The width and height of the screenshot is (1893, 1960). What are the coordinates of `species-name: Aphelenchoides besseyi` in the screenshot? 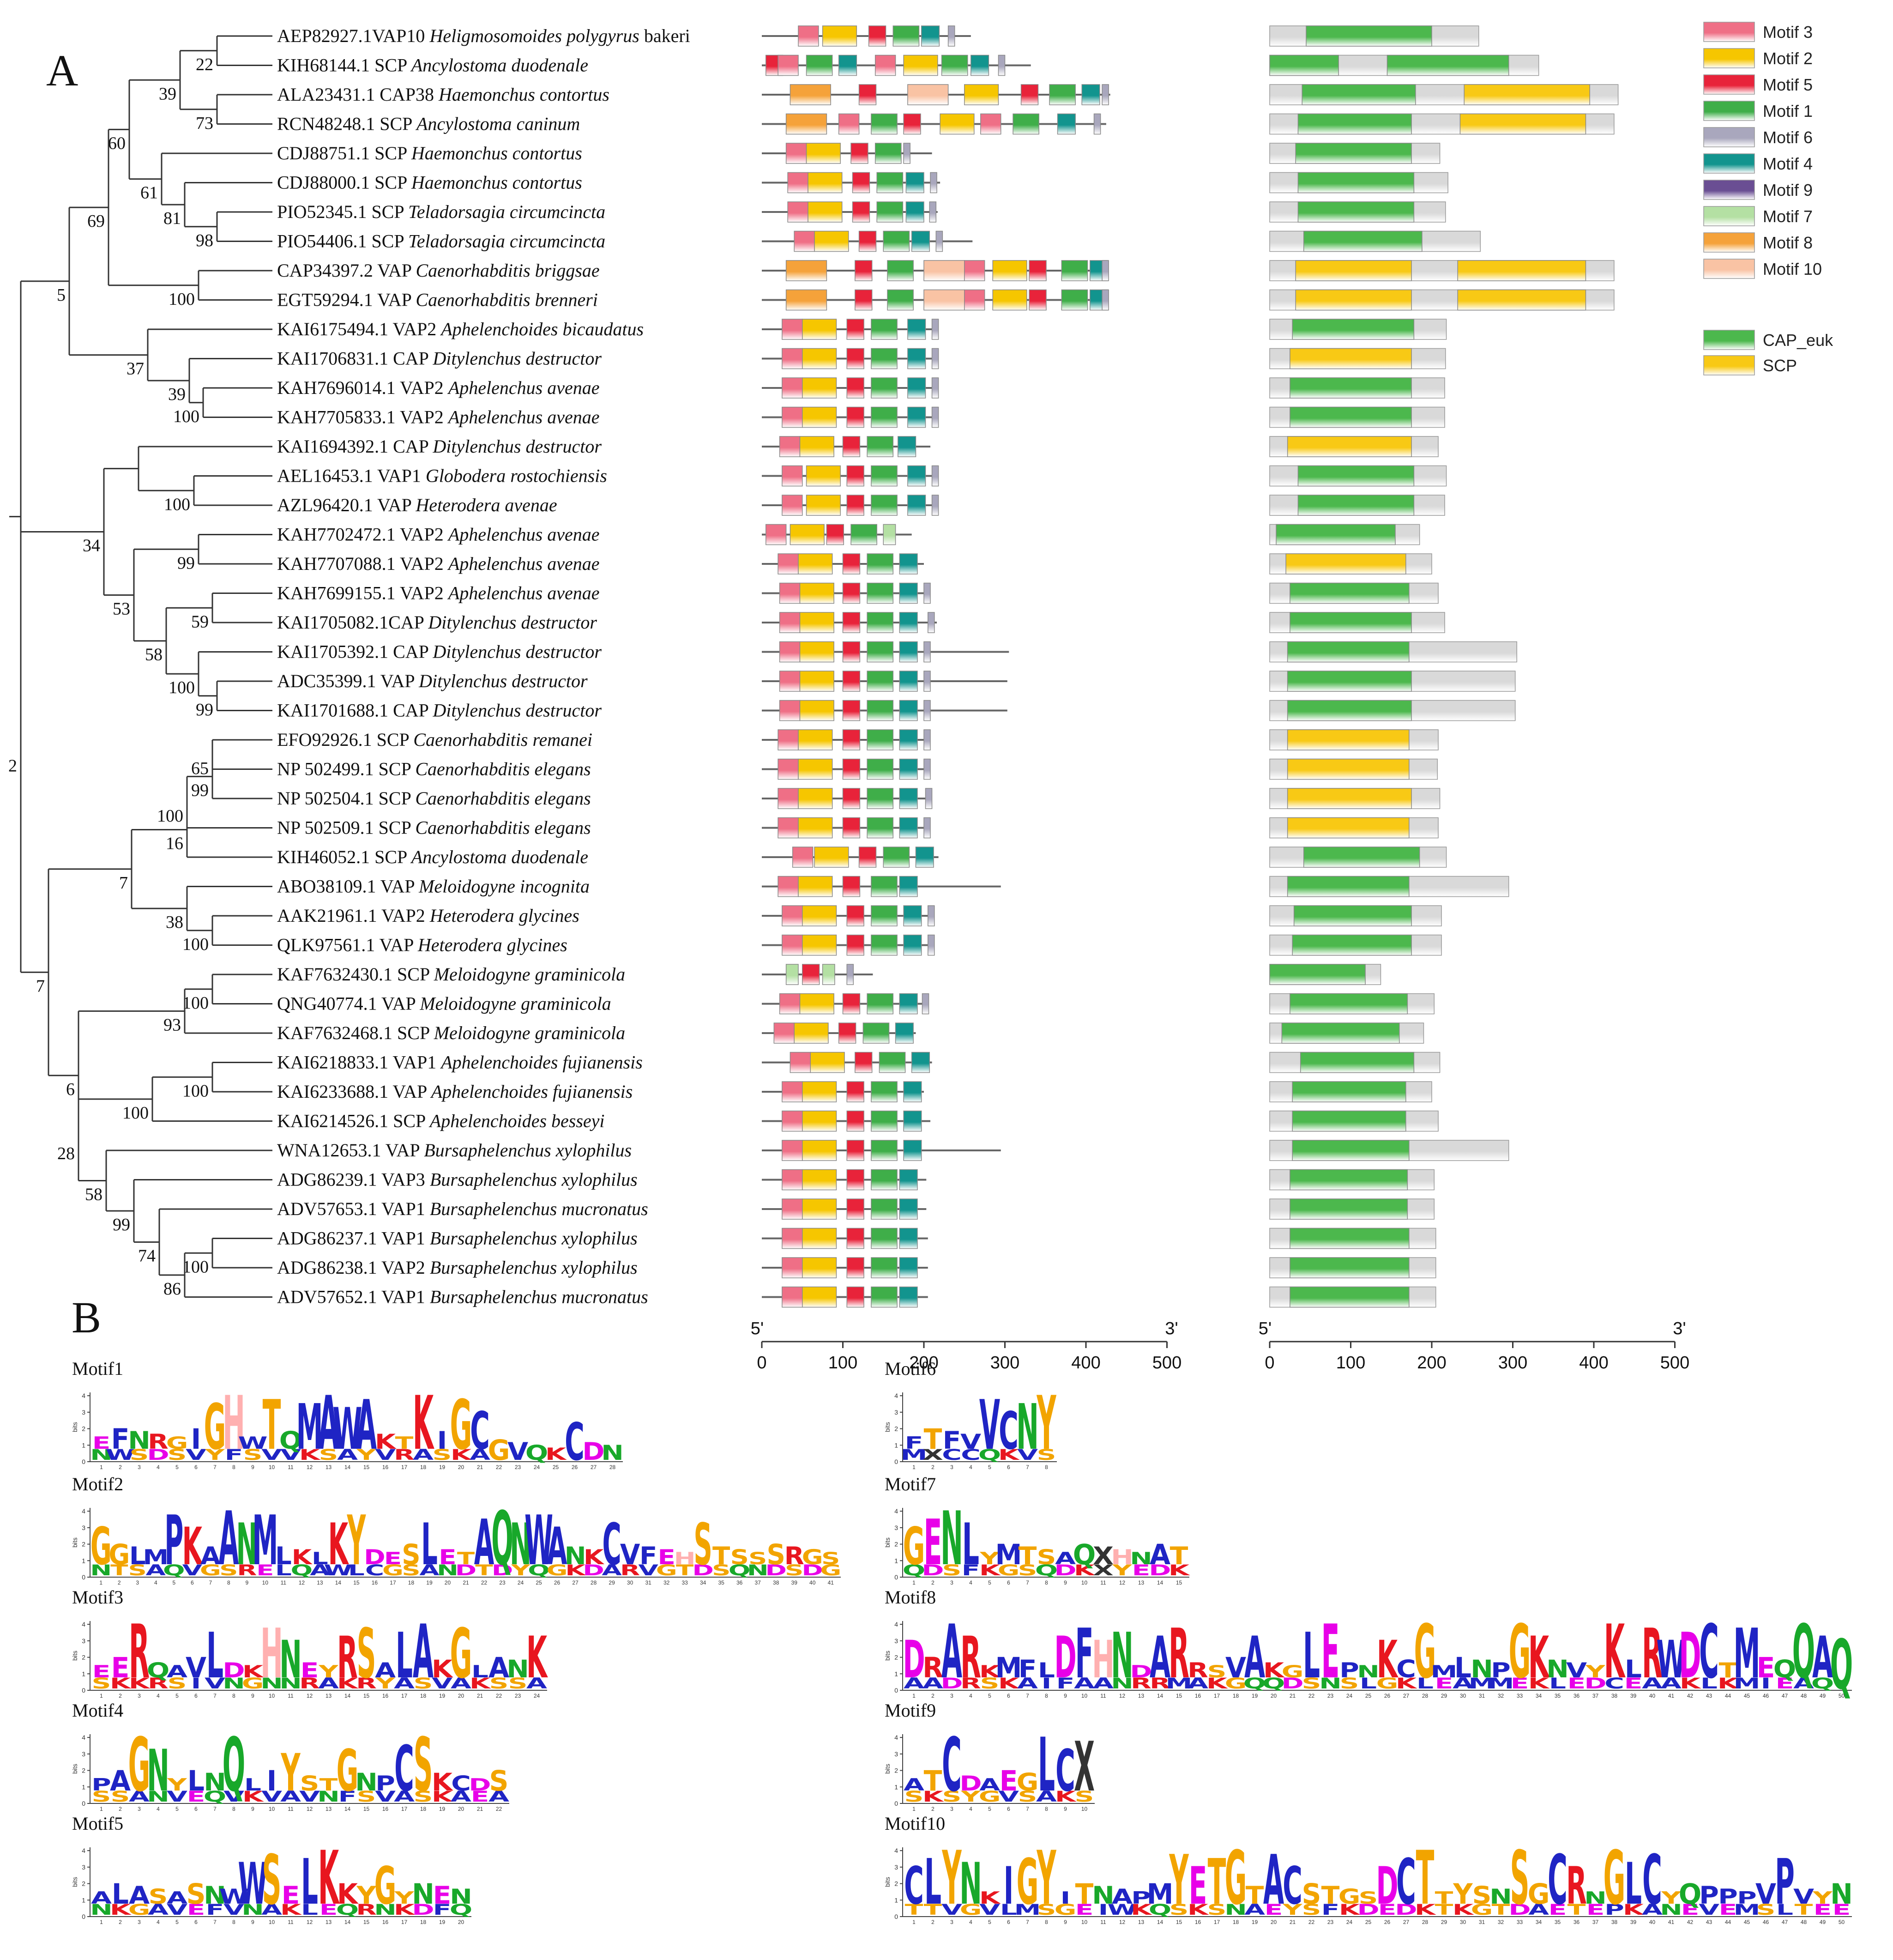 It's located at (516, 1121).